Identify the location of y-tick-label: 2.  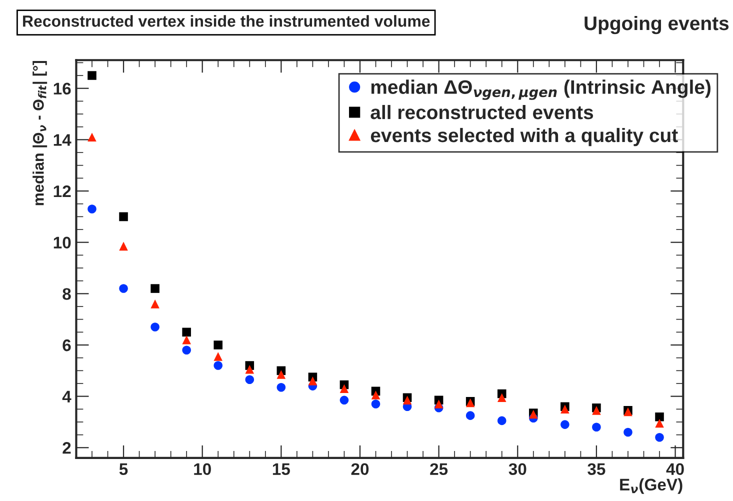
(66, 448).